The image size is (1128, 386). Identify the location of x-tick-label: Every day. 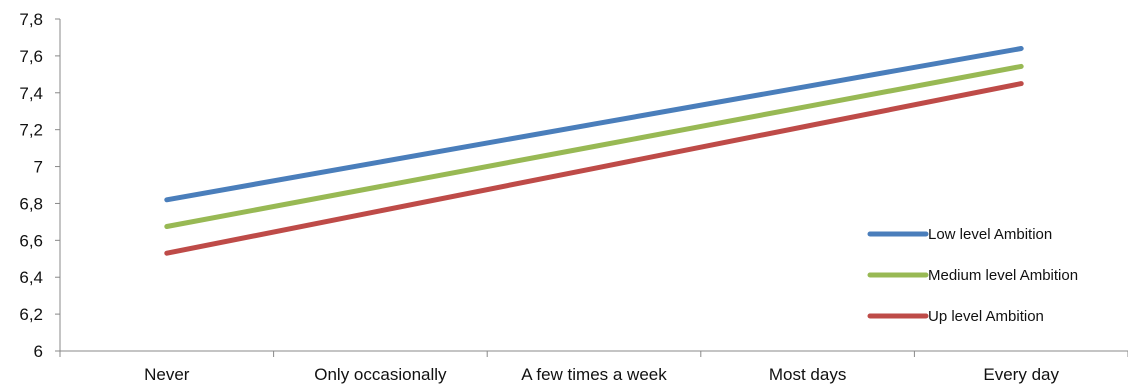
(1021, 374).